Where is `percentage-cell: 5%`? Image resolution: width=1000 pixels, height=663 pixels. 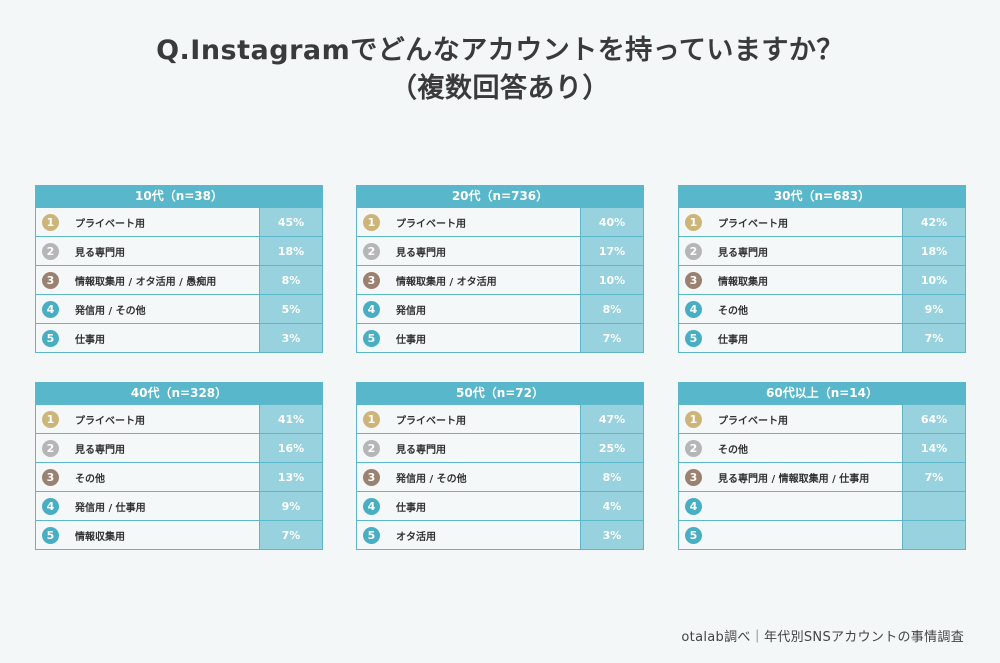
percentage-cell: 5% is located at coordinates (291, 309).